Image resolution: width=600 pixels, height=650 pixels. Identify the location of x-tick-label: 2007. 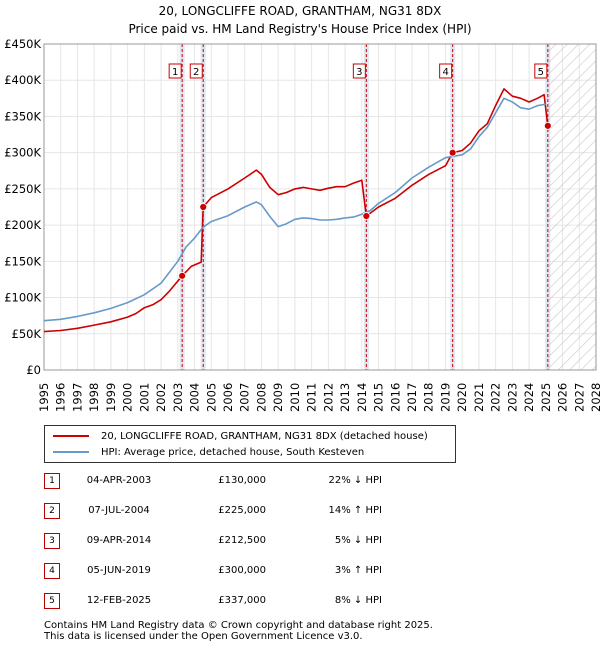
(245, 397).